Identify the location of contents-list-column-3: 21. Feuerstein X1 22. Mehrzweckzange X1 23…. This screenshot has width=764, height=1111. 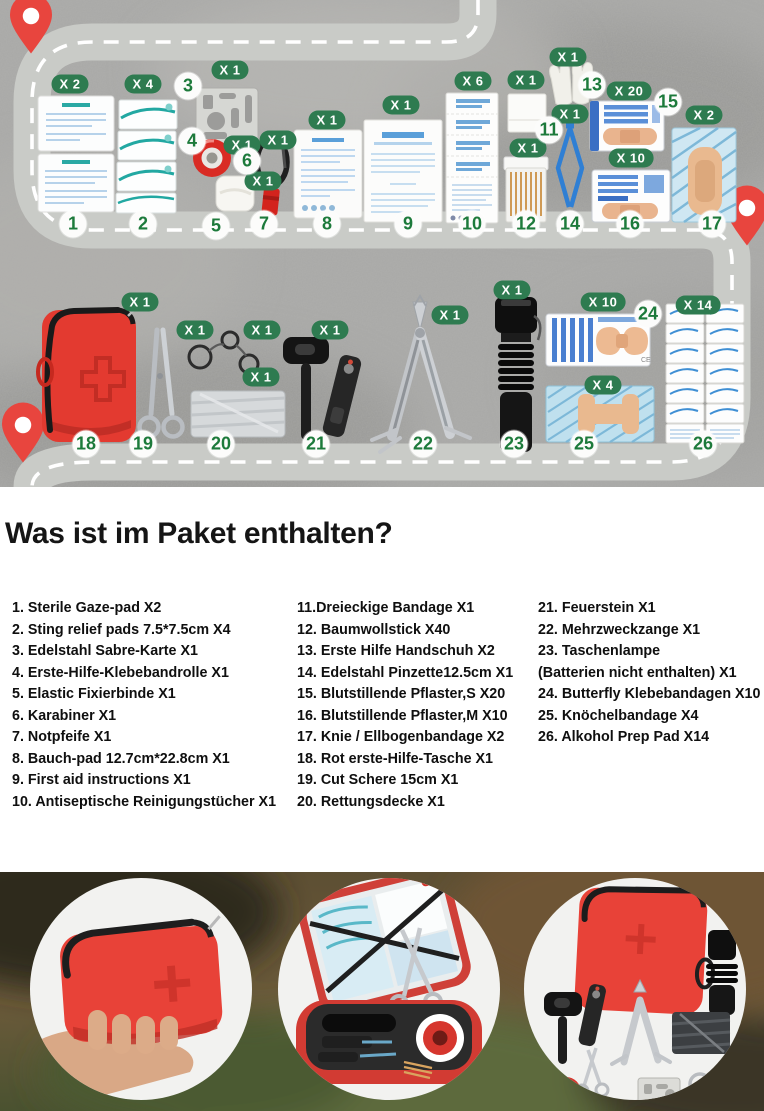
(649, 673).